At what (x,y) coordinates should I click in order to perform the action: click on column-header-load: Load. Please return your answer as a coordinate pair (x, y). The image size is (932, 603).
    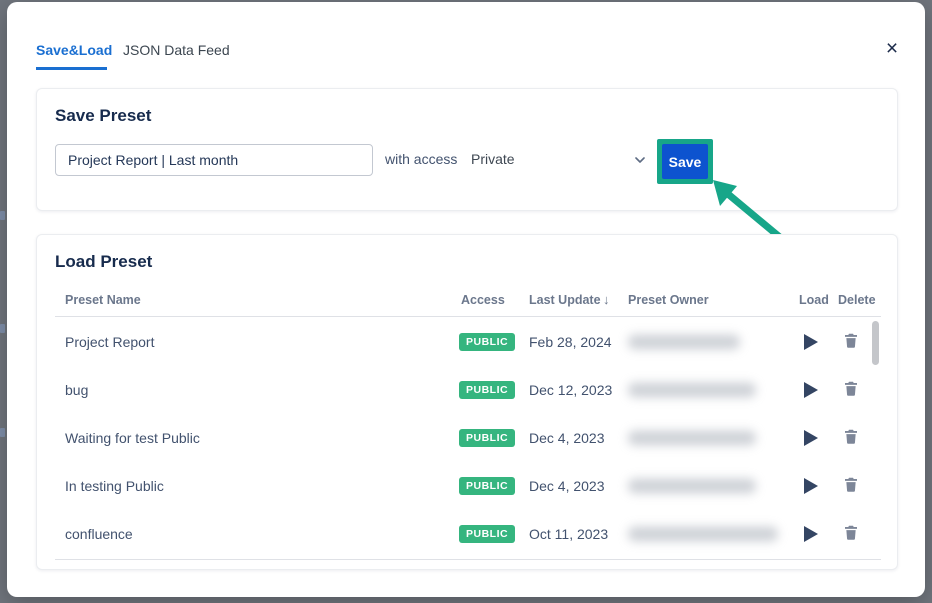
    Looking at the image, I should click on (814, 300).